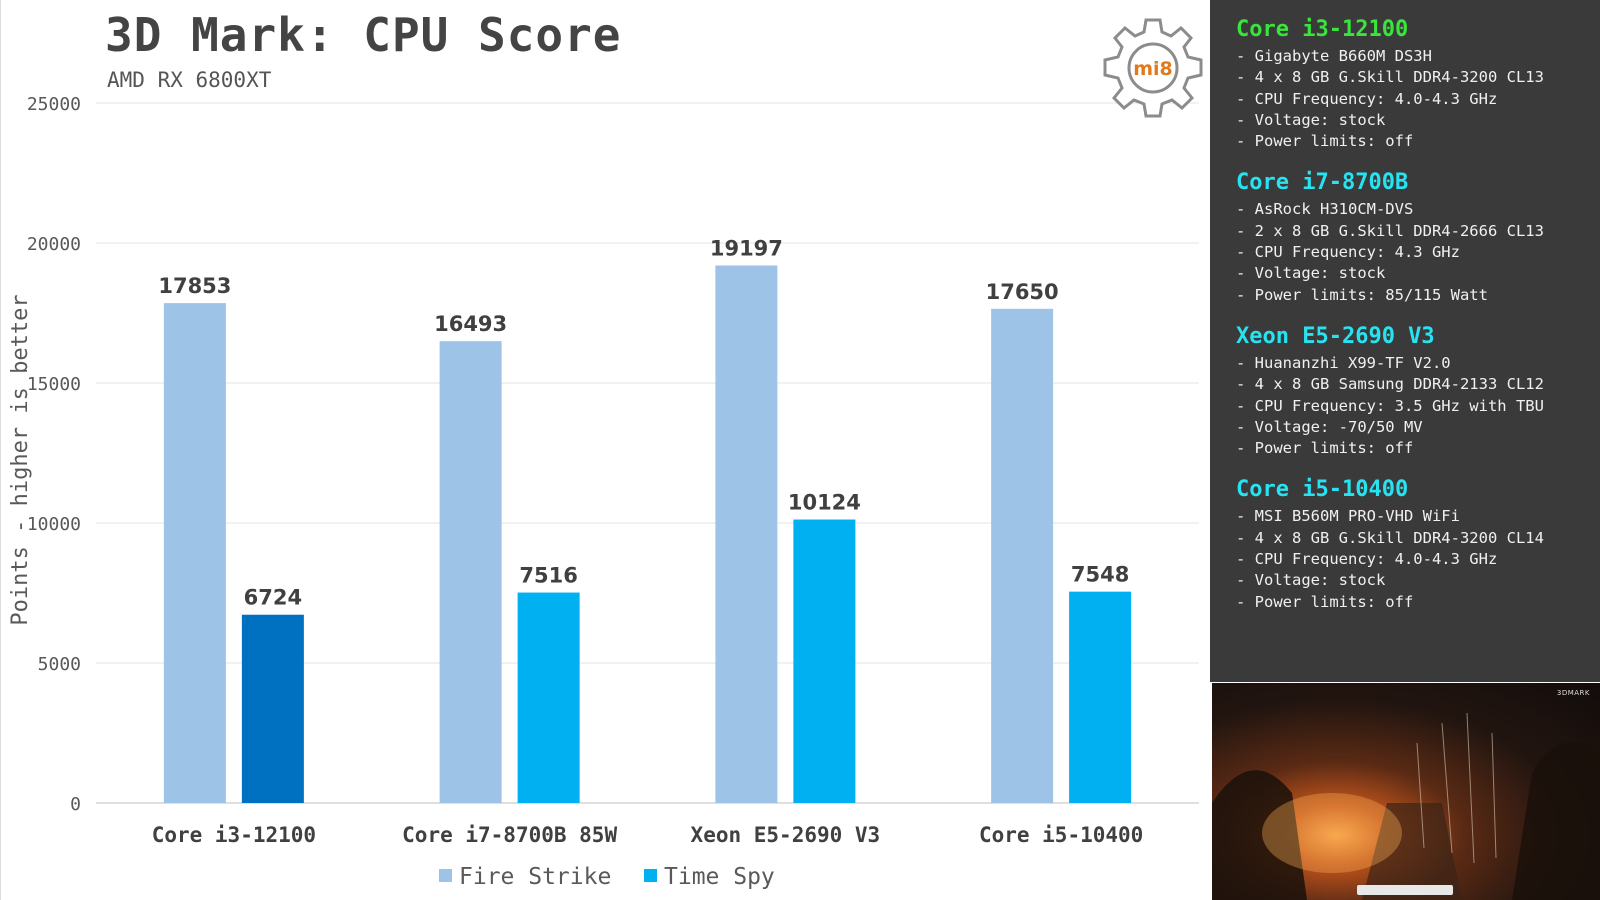 This screenshot has width=1600, height=900. I want to click on benchmark-hud-bar, so click(1405, 890).